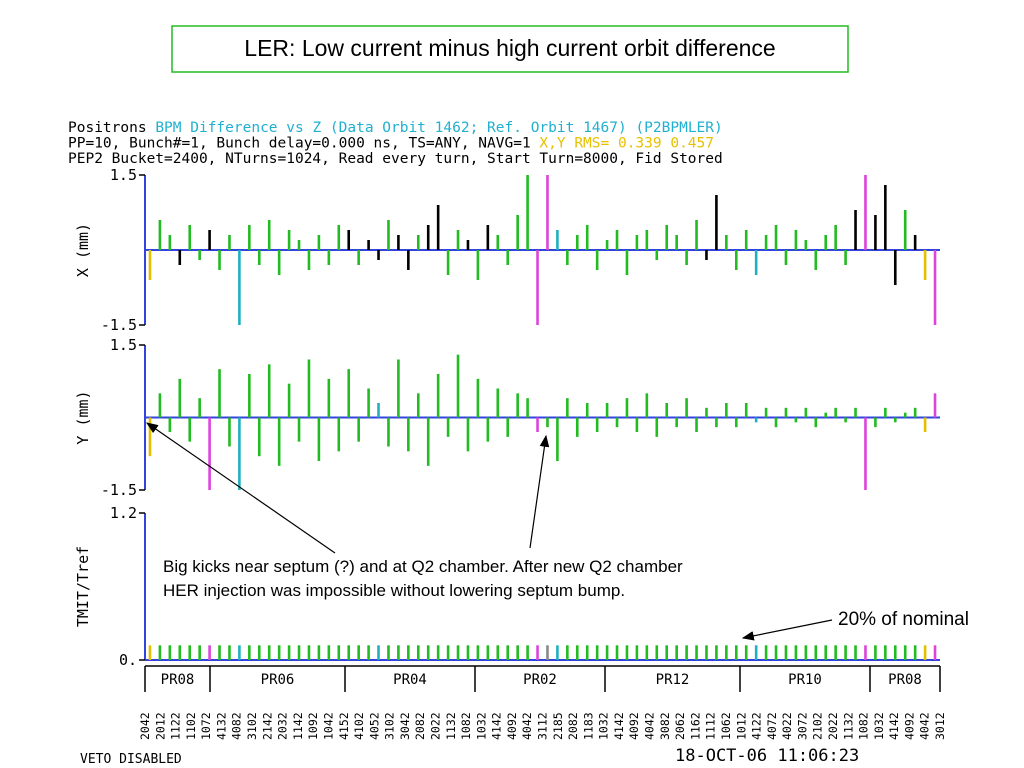 This screenshot has width=1024, height=768. Describe the element at coordinates (925, 726) in the screenshot. I see `bpm-label: 4042` at that location.